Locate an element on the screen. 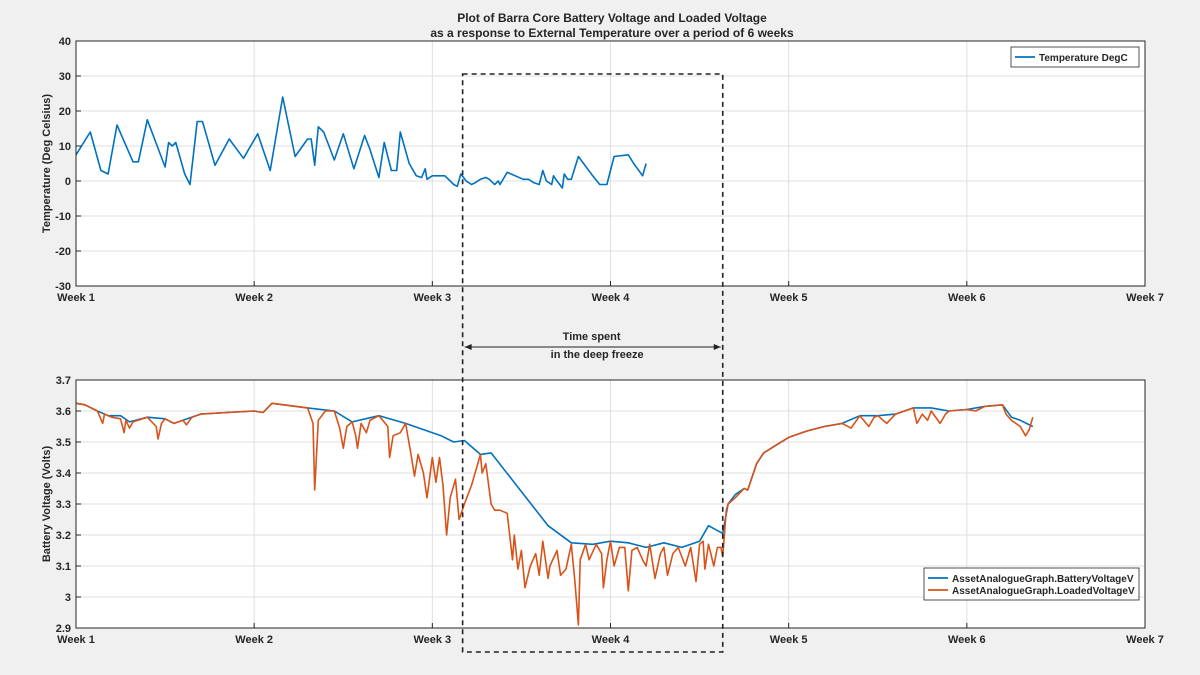 Image resolution: width=1200 pixels, height=675 pixels. y-tick-label: 2.9 is located at coordinates (63, 629).